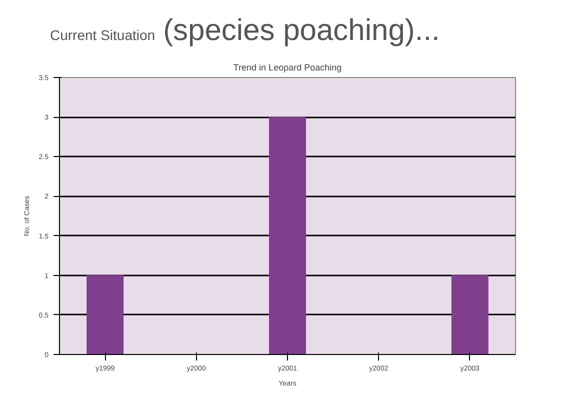 This screenshot has width=565, height=416. I want to click on text: Current Situation, so click(103, 35).